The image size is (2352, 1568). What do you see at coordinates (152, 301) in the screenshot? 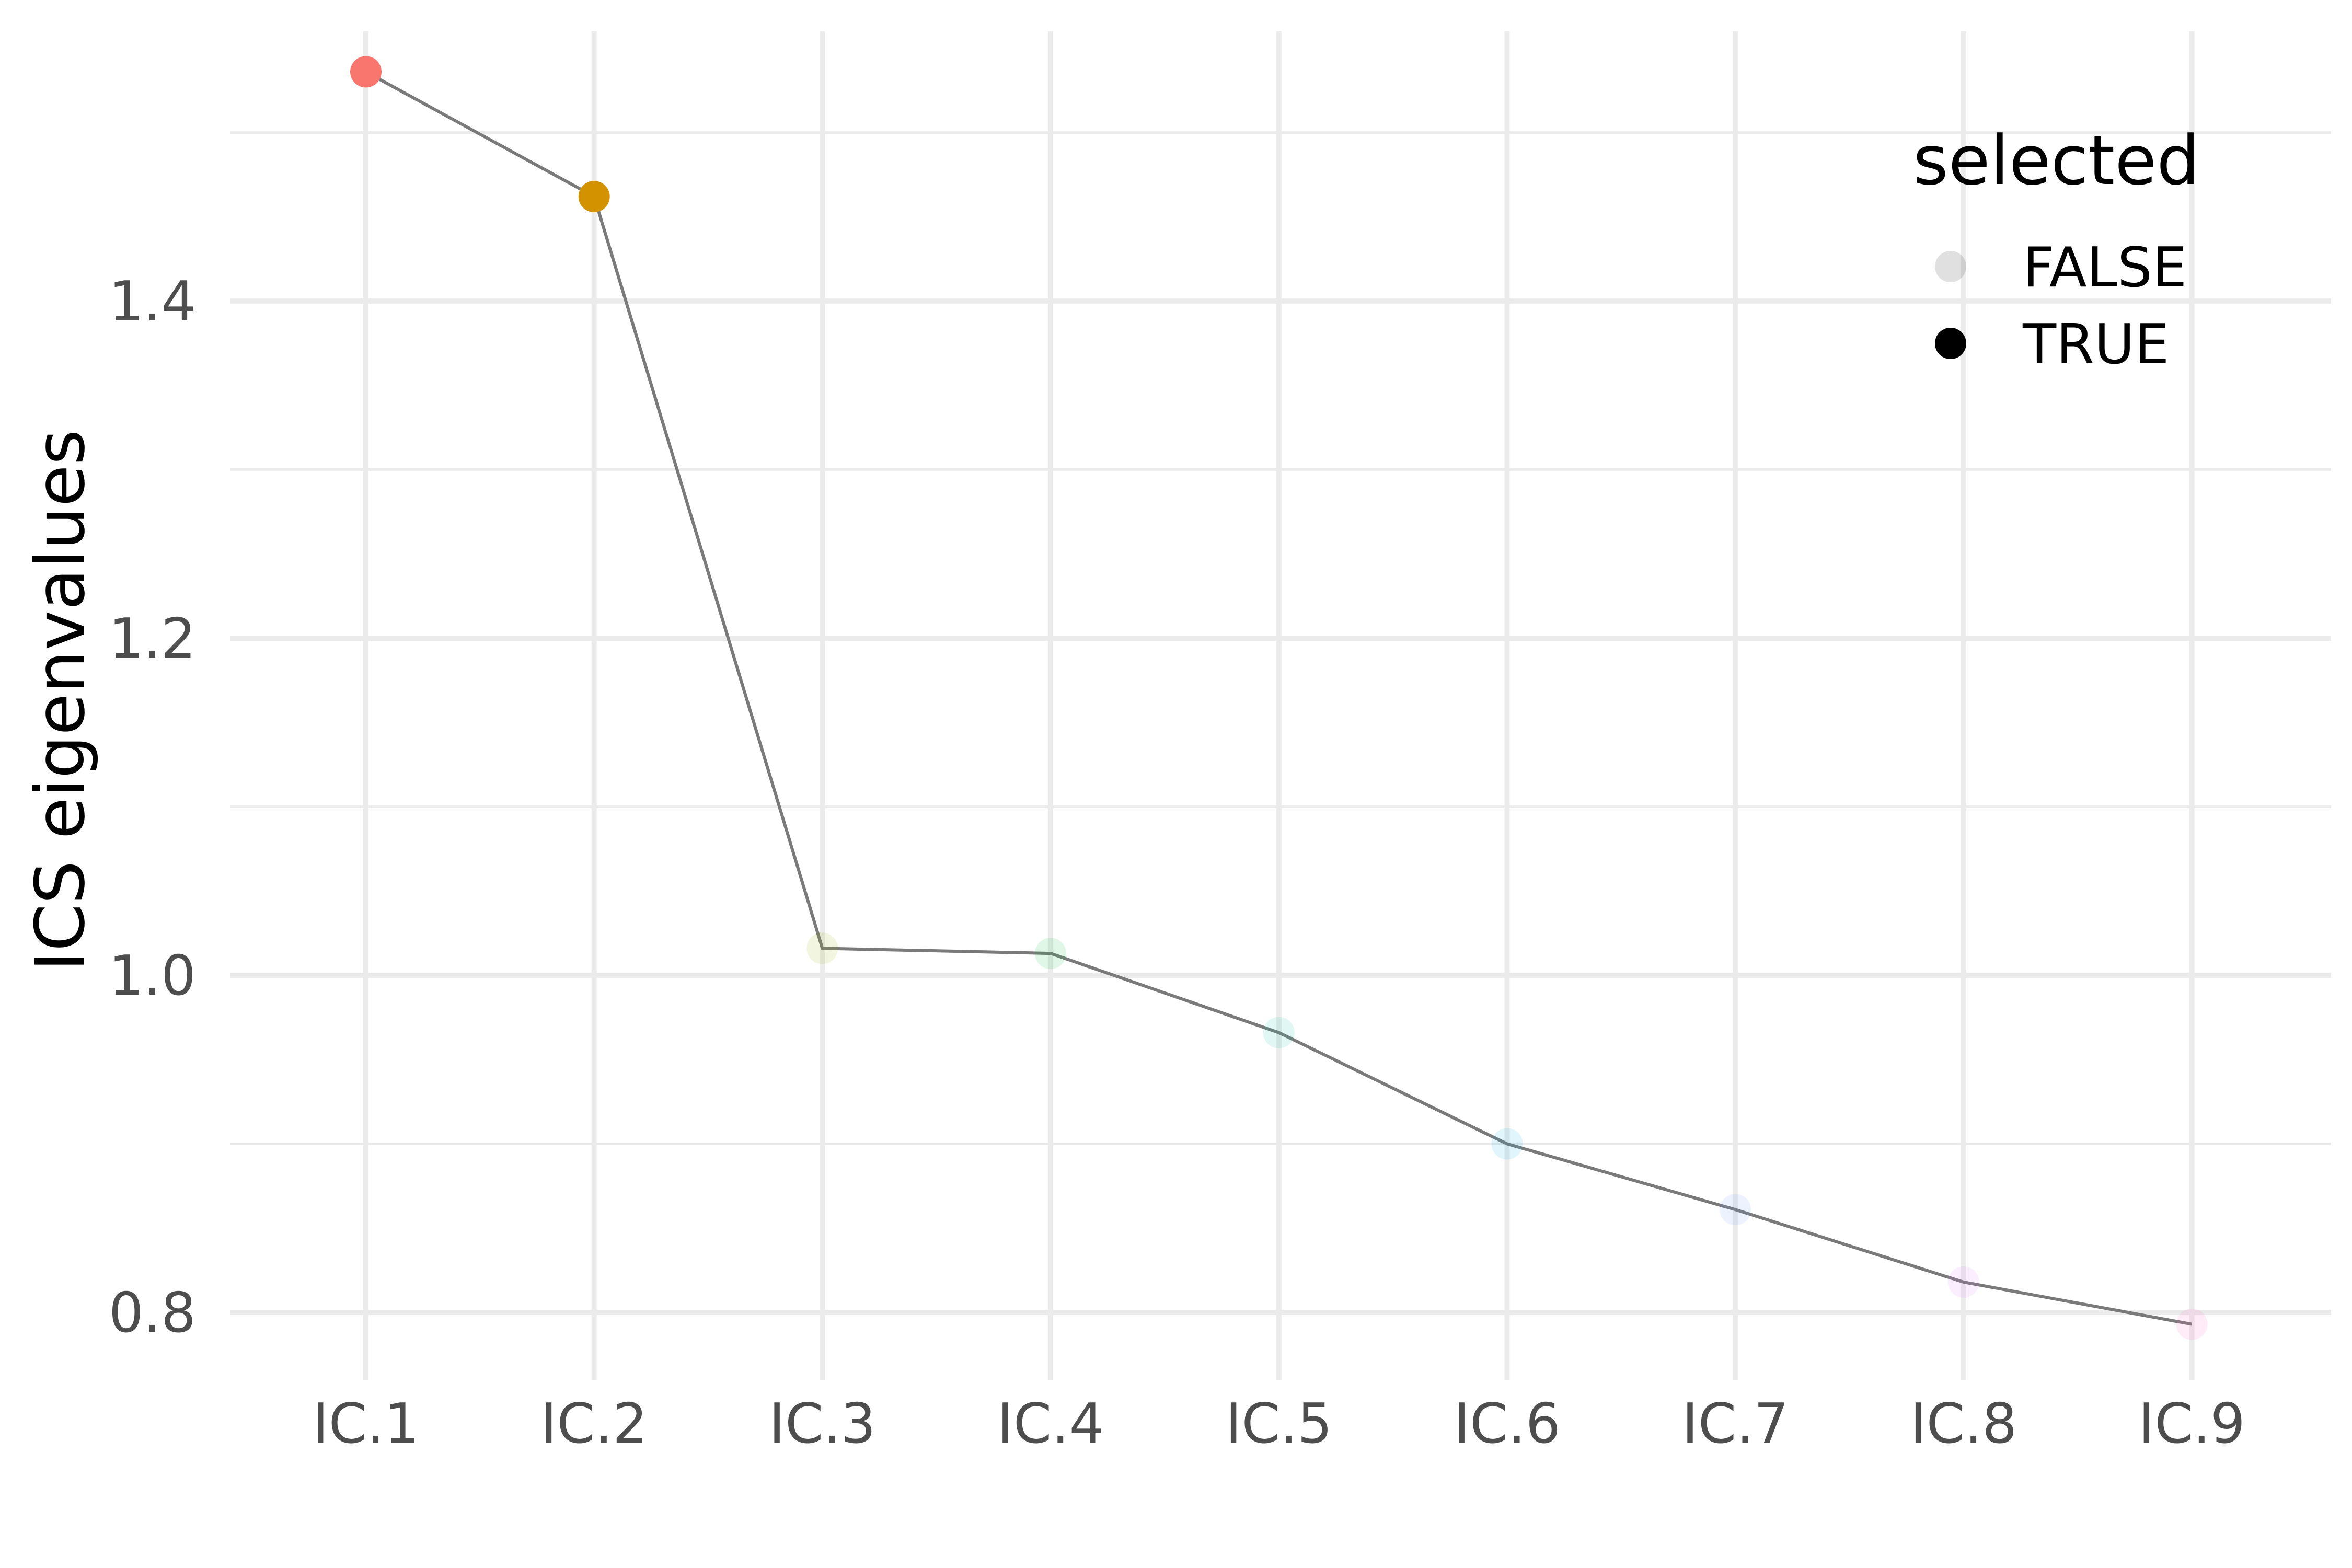
I see `y-tick-label: 1.4` at bounding box center [152, 301].